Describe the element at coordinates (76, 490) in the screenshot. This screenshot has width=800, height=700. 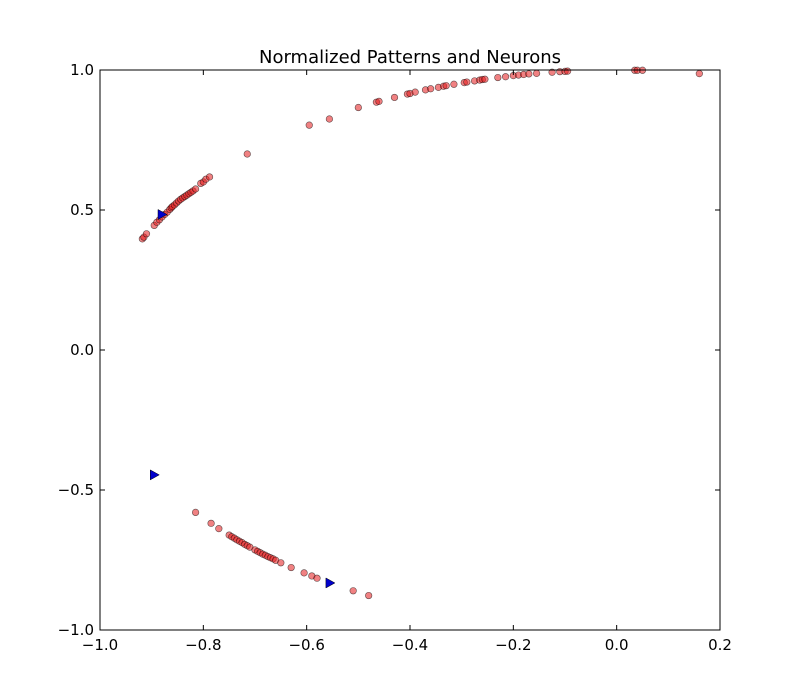
I see `y-tick-label: −0.5` at that location.